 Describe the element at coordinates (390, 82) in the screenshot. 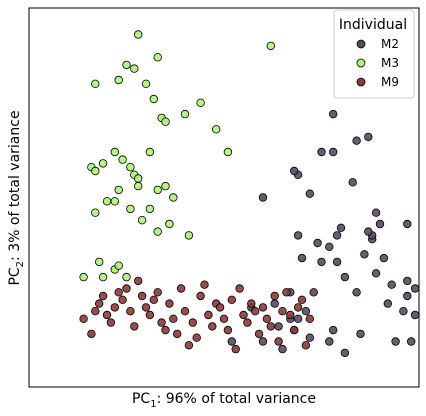

I see `legend-label-m9: M9` at that location.